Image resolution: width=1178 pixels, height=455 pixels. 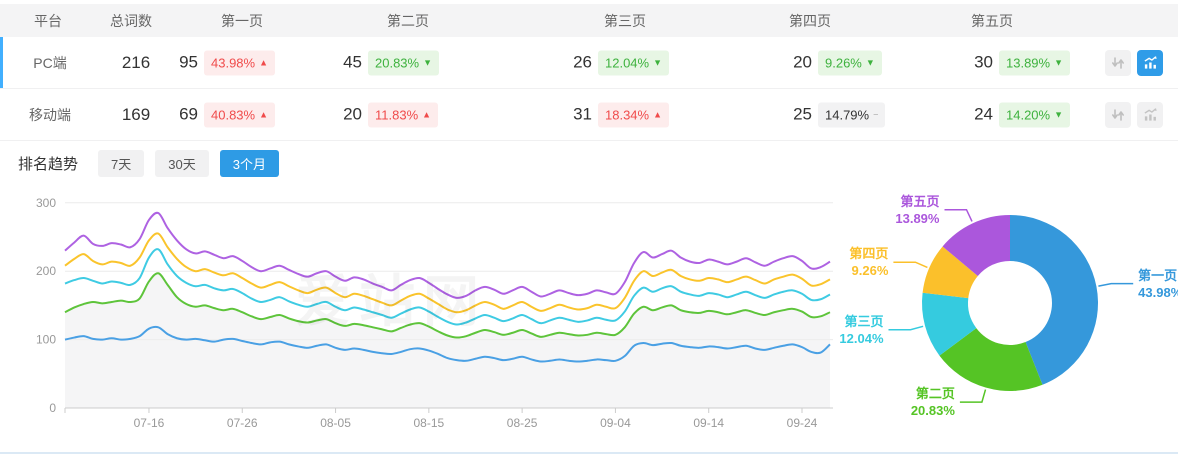 What do you see at coordinates (249, 163) in the screenshot?
I see `tab-3-months: 3个月` at bounding box center [249, 163].